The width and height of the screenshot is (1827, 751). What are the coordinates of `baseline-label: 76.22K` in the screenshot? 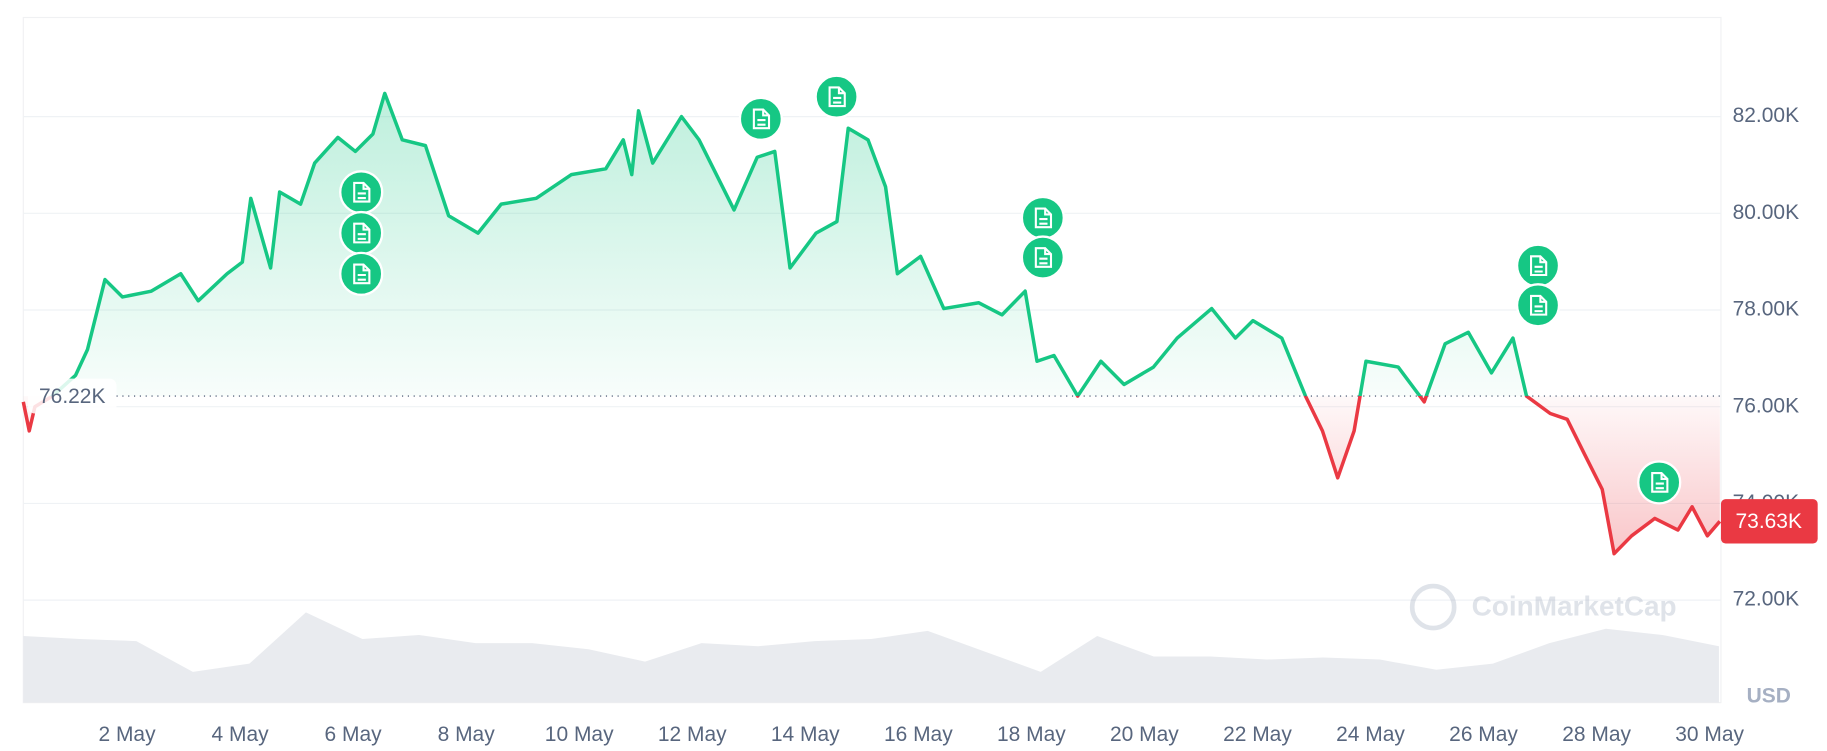 It's located at (72, 396).